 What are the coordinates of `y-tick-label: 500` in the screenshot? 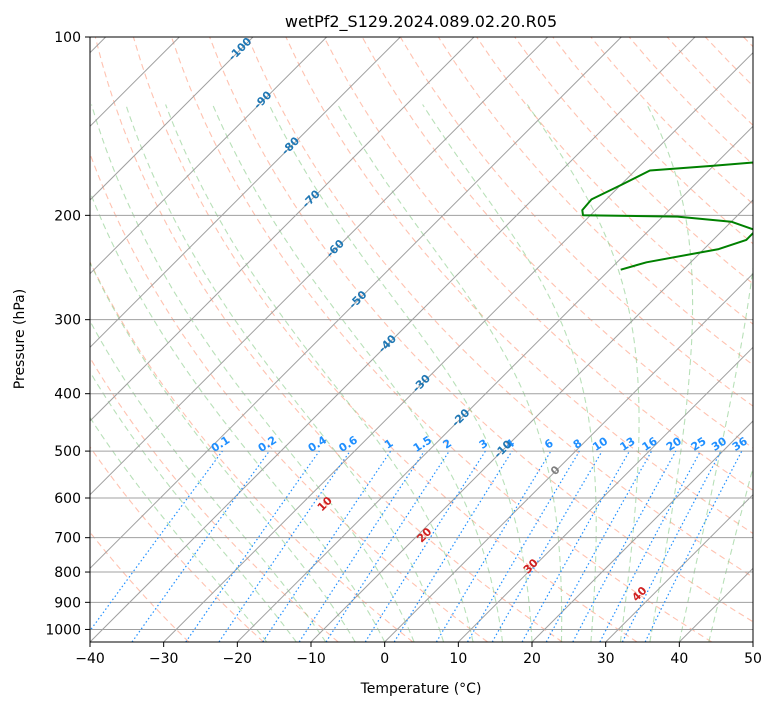 It's located at (67, 452).